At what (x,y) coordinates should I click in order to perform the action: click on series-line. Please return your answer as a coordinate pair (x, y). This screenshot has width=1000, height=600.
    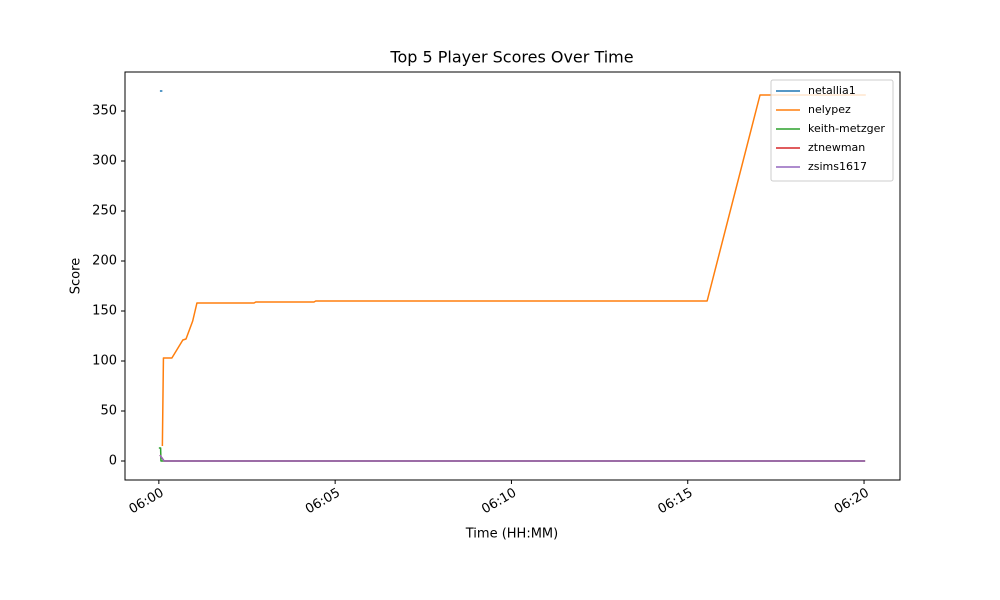
    Looking at the image, I should click on (512, 458).